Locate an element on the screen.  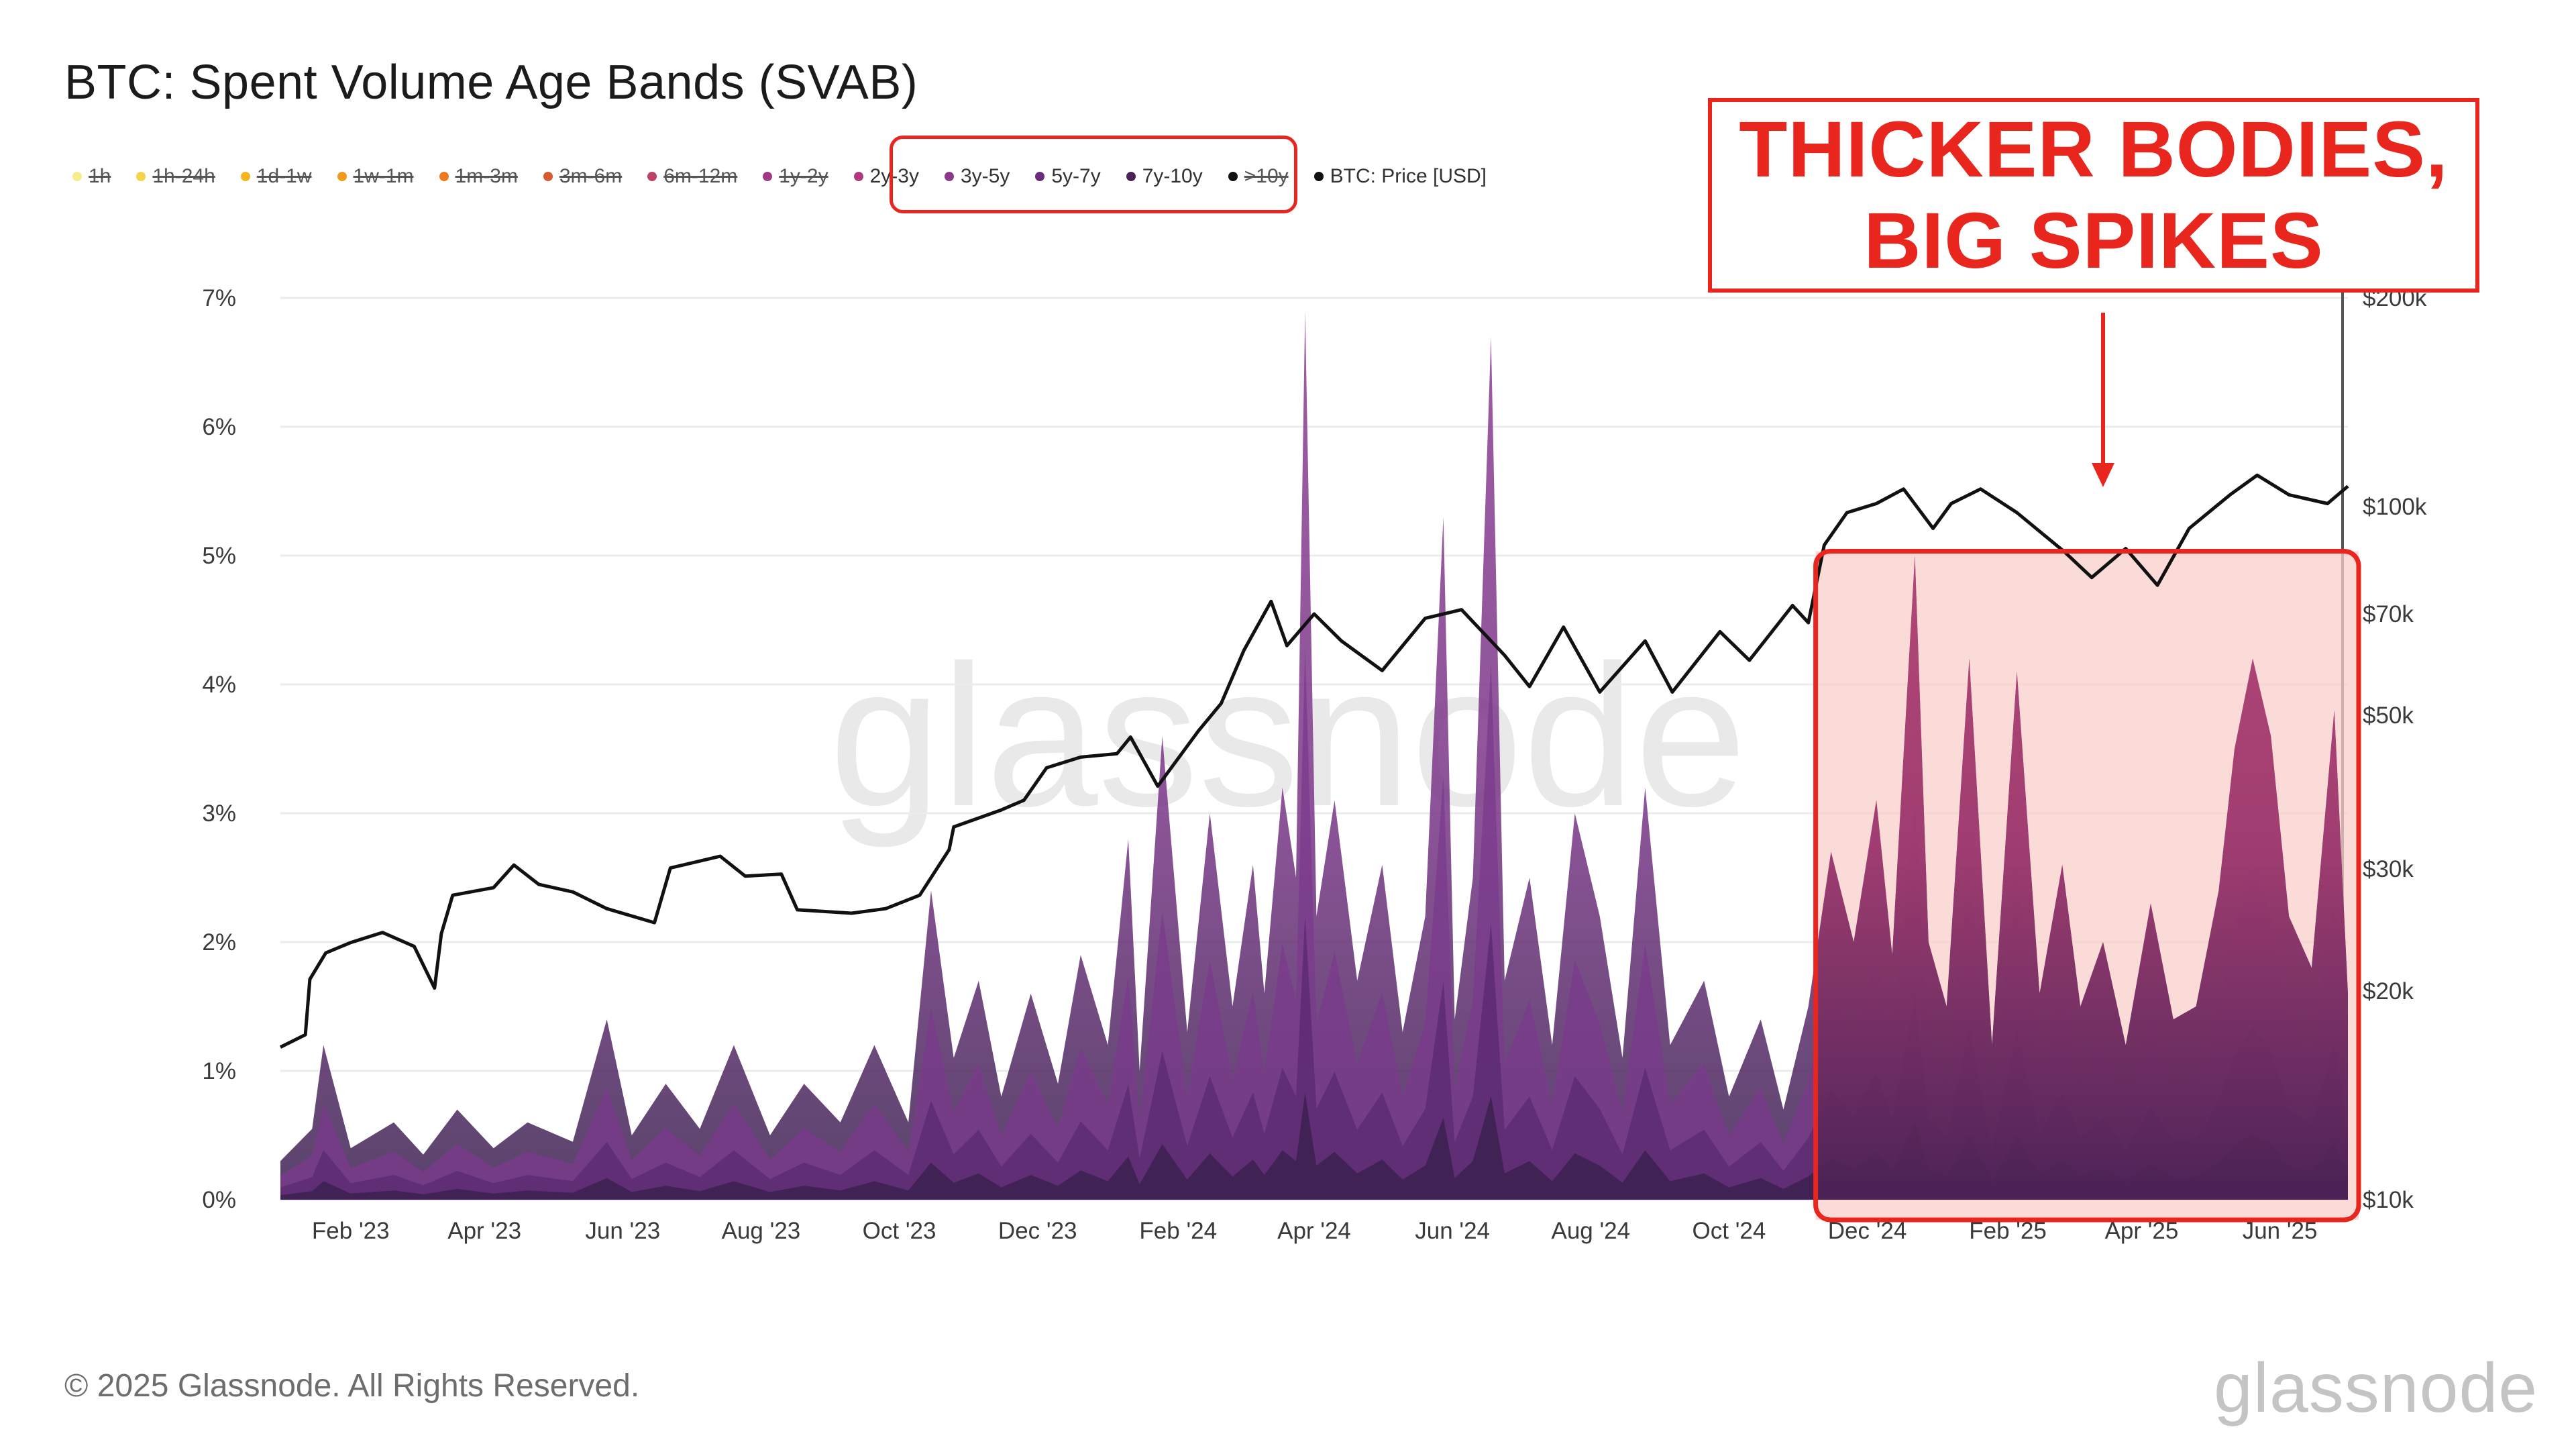
y-left-tick-label: 3% is located at coordinates (219, 813).